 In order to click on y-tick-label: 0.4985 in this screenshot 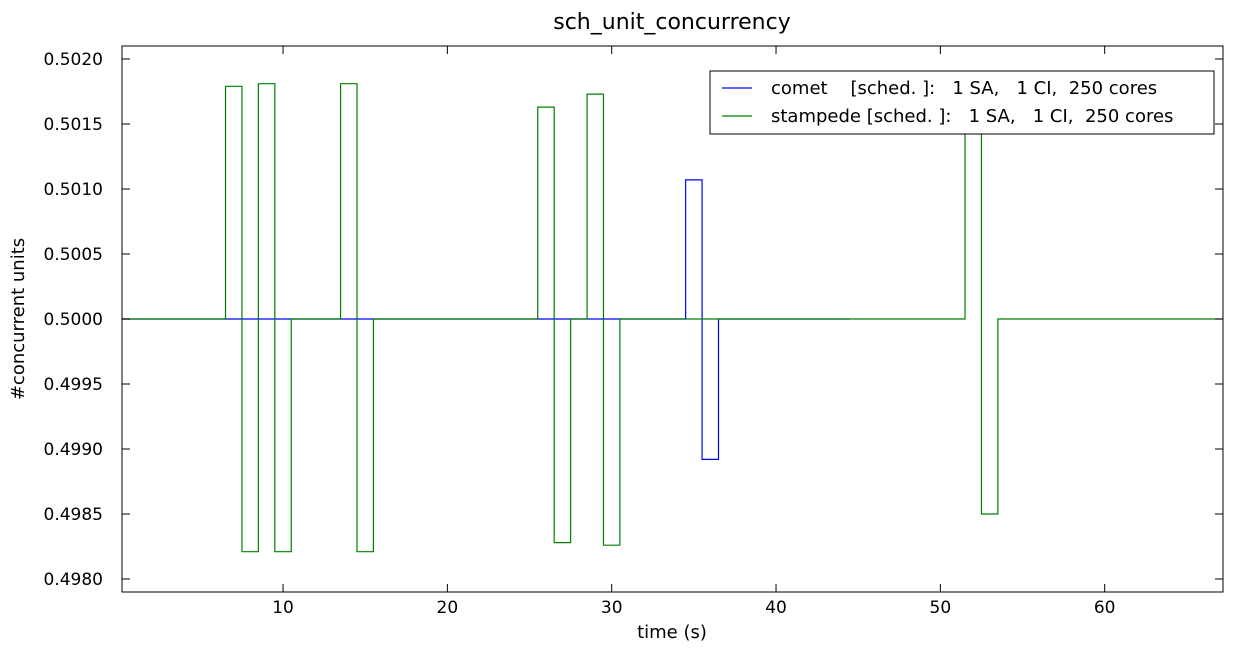, I will do `click(73, 515)`.